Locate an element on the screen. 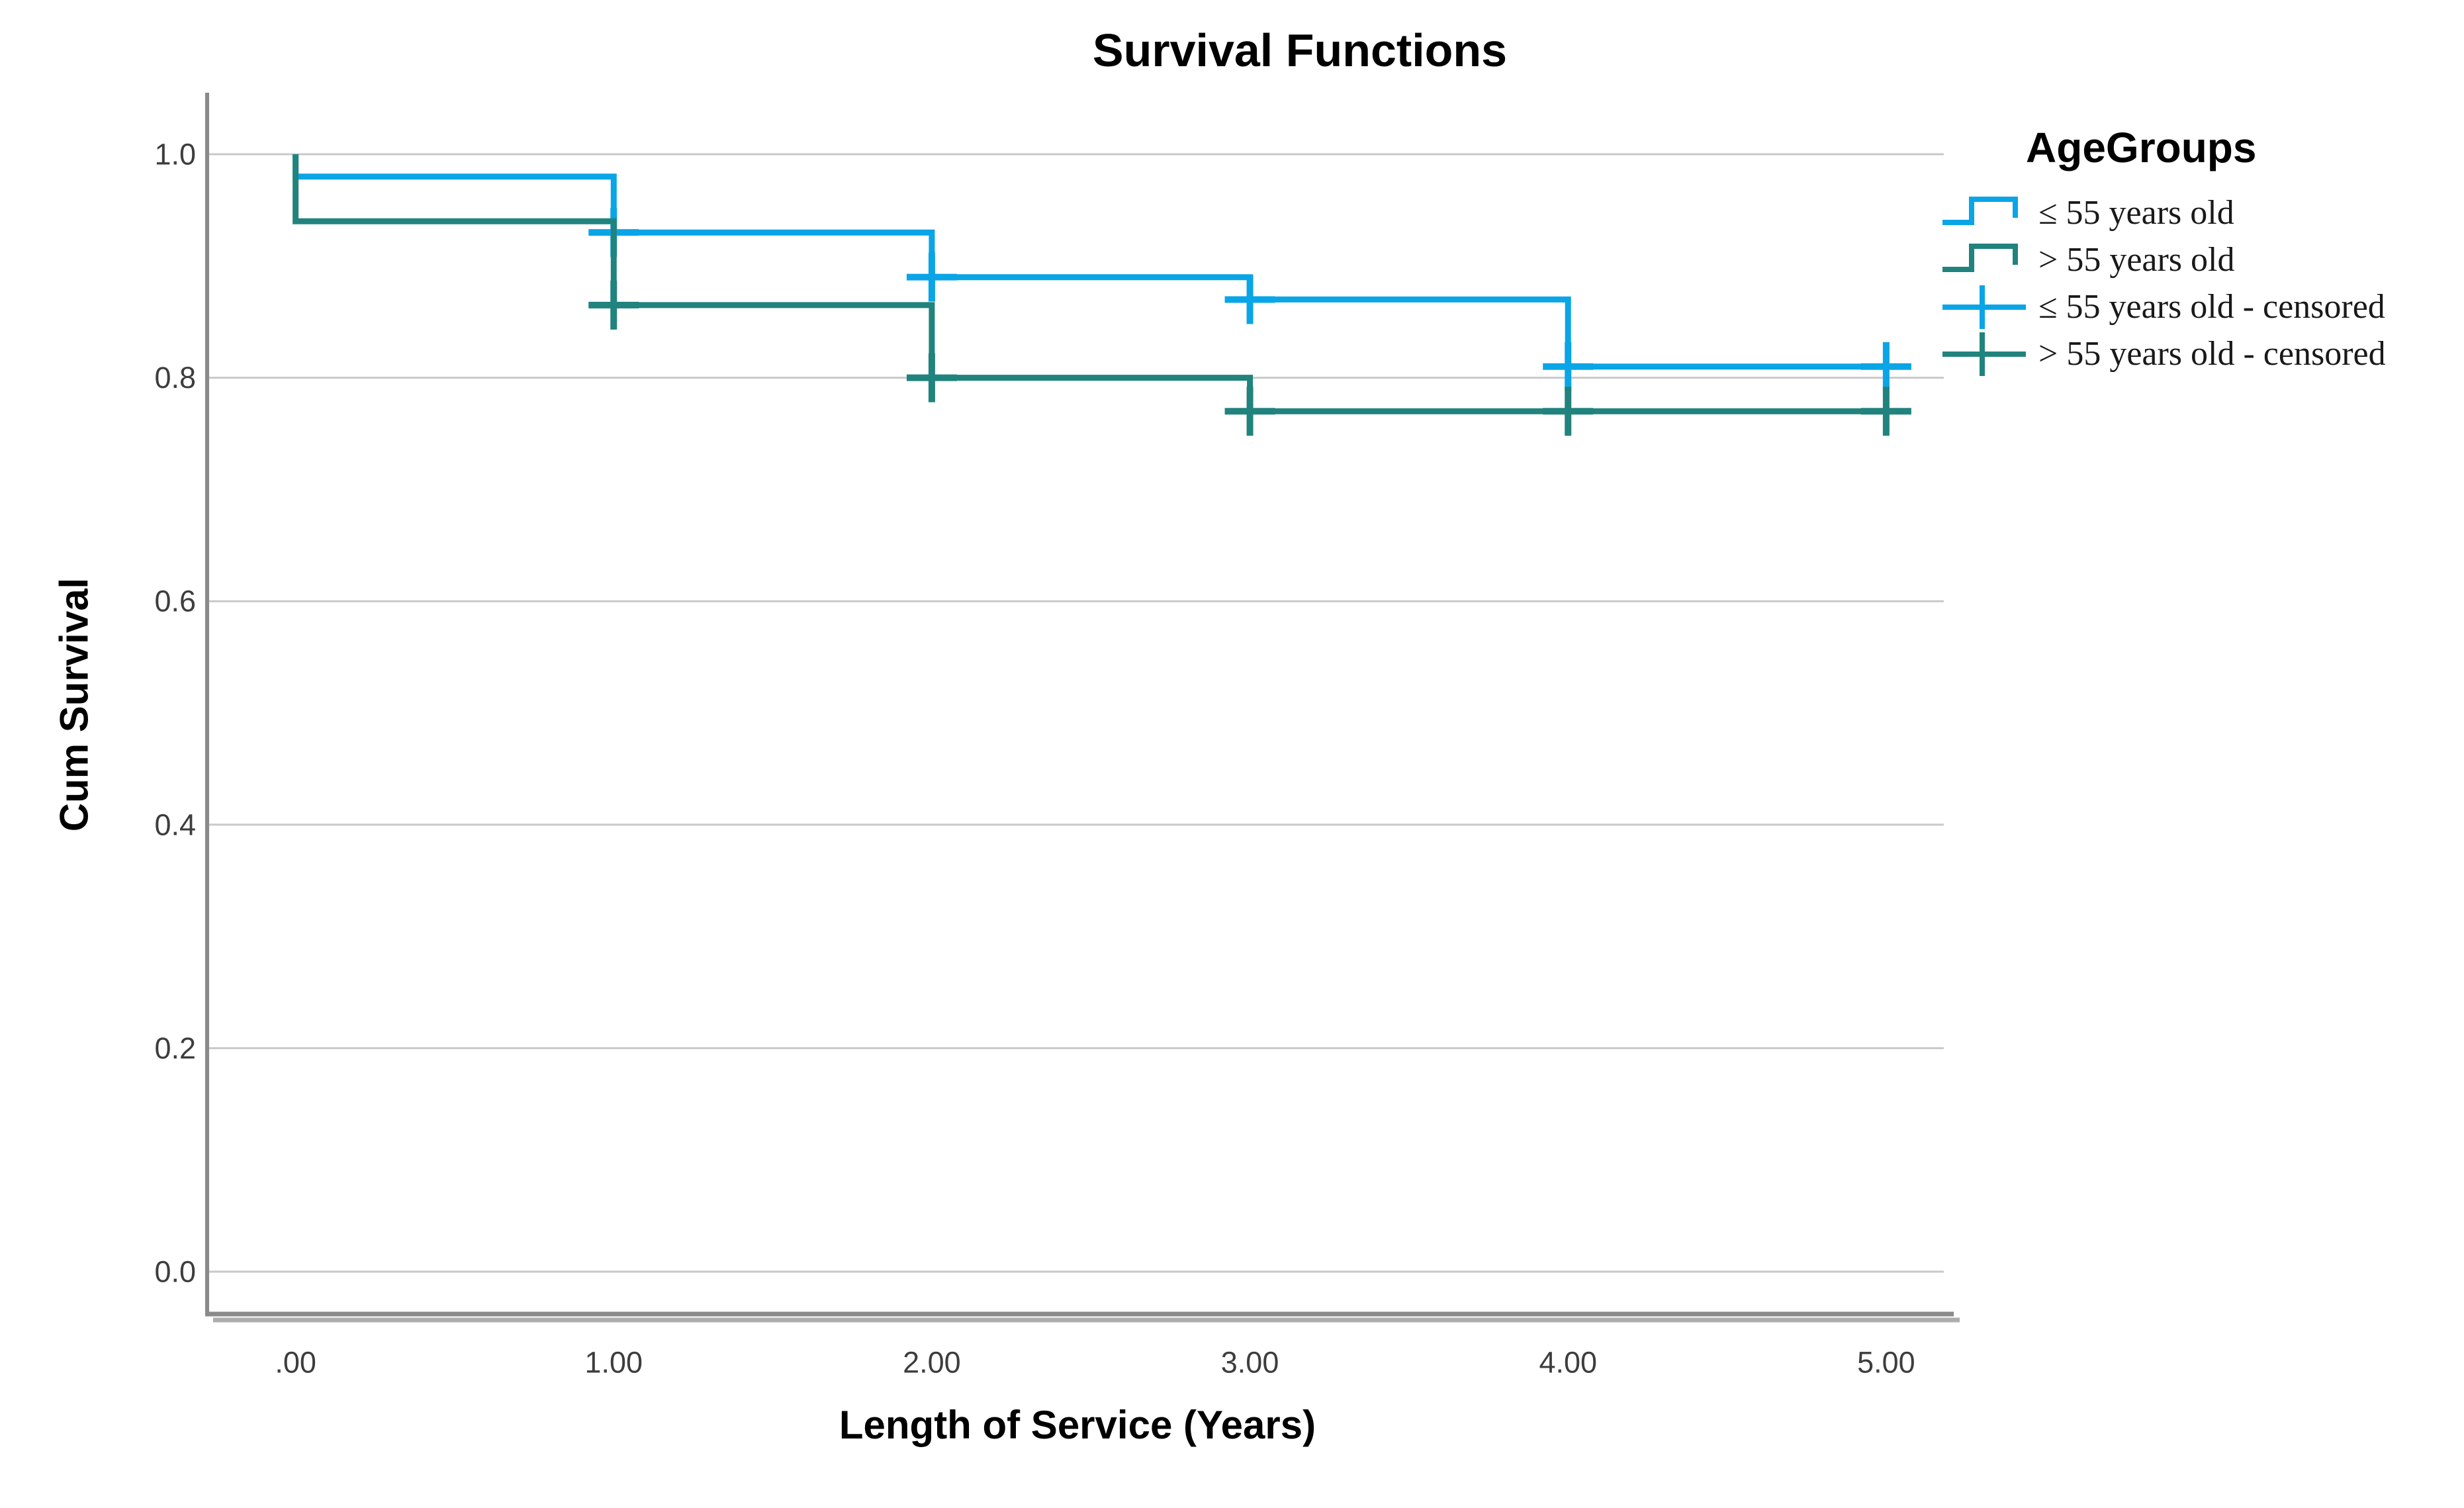 This screenshot has height=1508, width=2464. x-tick-label-5.00: 5.00 is located at coordinates (1886, 1363).